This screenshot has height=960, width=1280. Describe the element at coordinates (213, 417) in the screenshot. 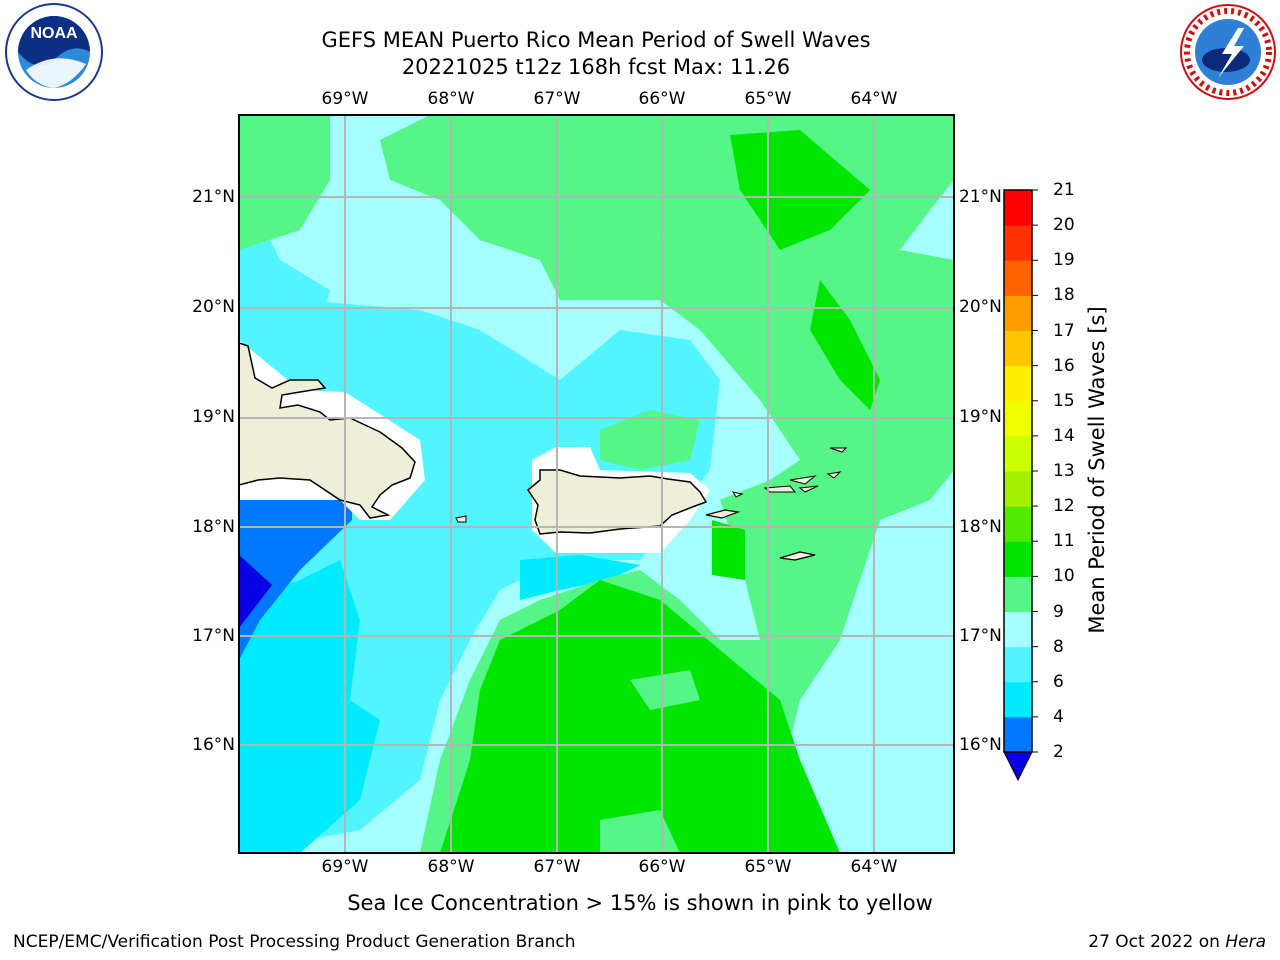

I see `lat-label-left: 19°N` at that location.